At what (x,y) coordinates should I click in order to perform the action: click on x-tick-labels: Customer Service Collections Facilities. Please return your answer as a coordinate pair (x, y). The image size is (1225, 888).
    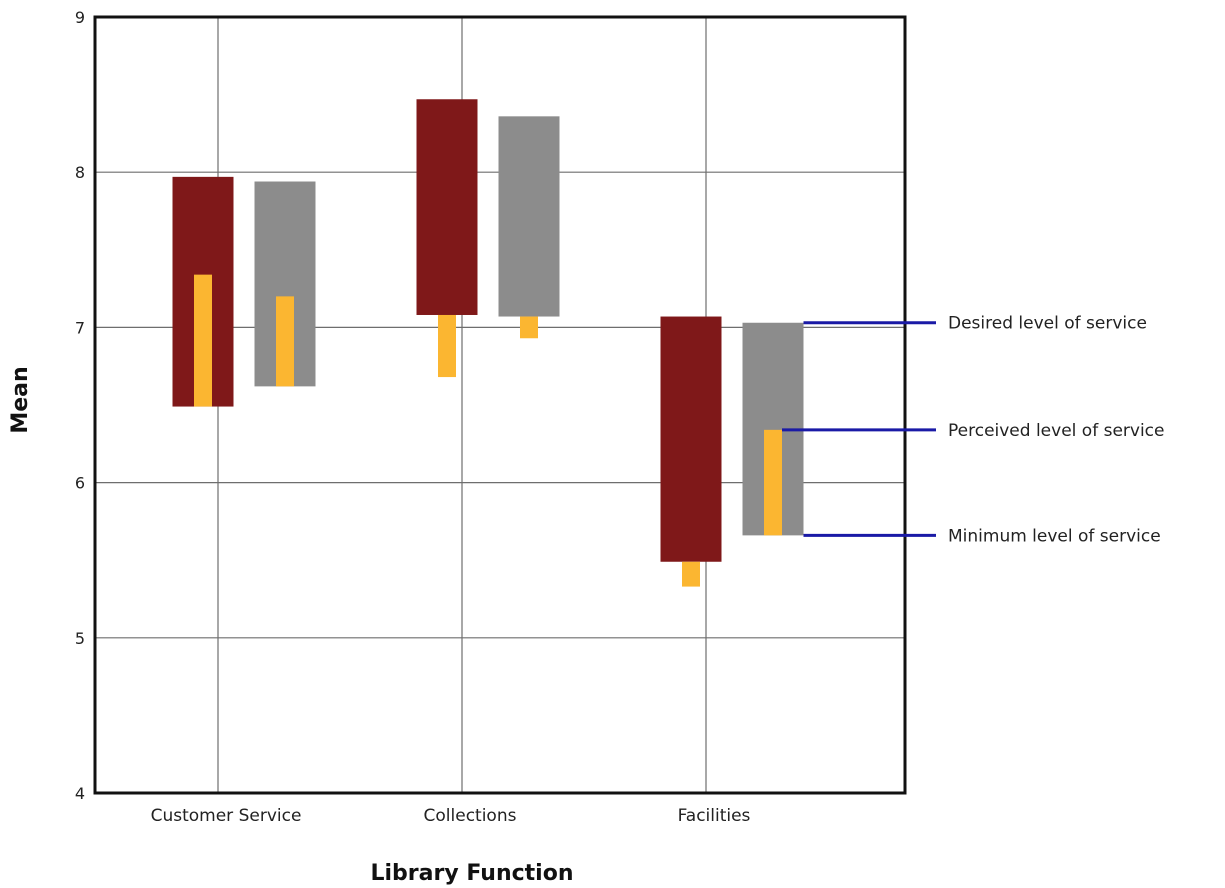
    Looking at the image, I should click on (451, 816).